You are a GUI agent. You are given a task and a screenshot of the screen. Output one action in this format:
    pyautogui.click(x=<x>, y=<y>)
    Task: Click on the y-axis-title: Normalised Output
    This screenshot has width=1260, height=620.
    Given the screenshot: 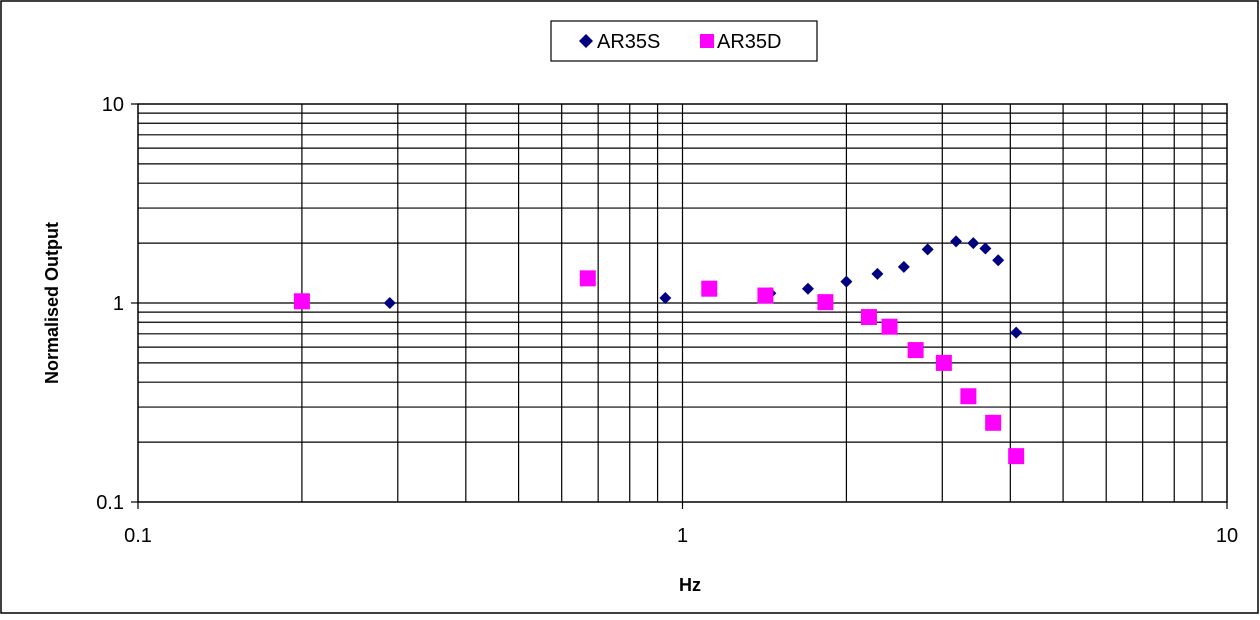 What is the action you would take?
    pyautogui.click(x=52, y=303)
    